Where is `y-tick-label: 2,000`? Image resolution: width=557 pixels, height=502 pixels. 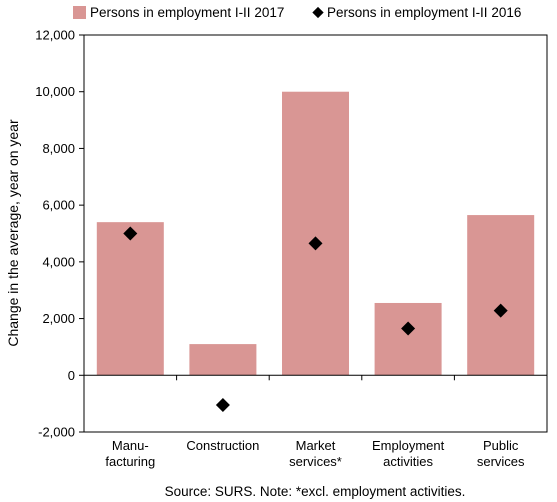 y-tick-label: 2,000 is located at coordinates (58, 318).